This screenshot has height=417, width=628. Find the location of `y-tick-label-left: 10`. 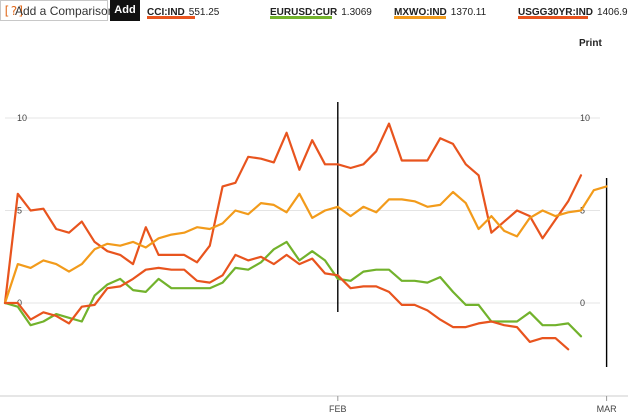

y-tick-label-left: 10 is located at coordinates (22, 118).